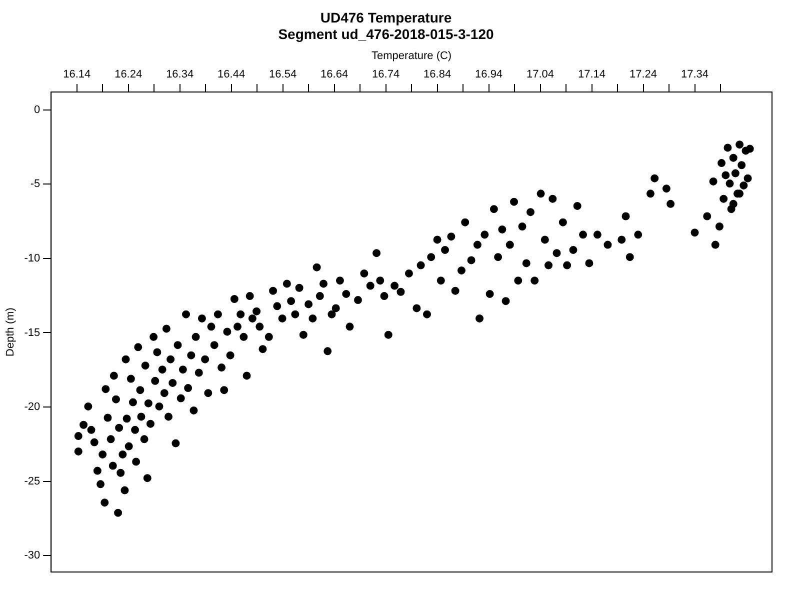  What do you see at coordinates (283, 74) in the screenshot?
I see `x-tick-label: 16.54` at bounding box center [283, 74].